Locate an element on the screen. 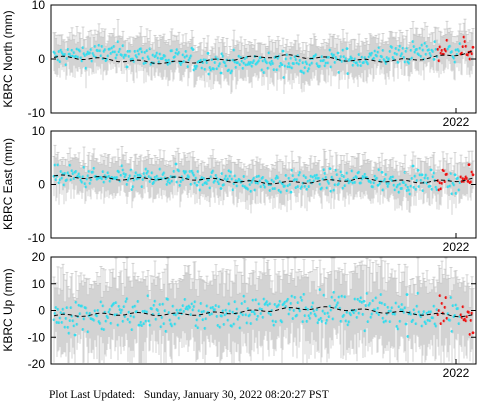 Image resolution: width=481 pixels, height=404 pixels. footer-label: Plot Last Updated: is located at coordinates (92, 395).